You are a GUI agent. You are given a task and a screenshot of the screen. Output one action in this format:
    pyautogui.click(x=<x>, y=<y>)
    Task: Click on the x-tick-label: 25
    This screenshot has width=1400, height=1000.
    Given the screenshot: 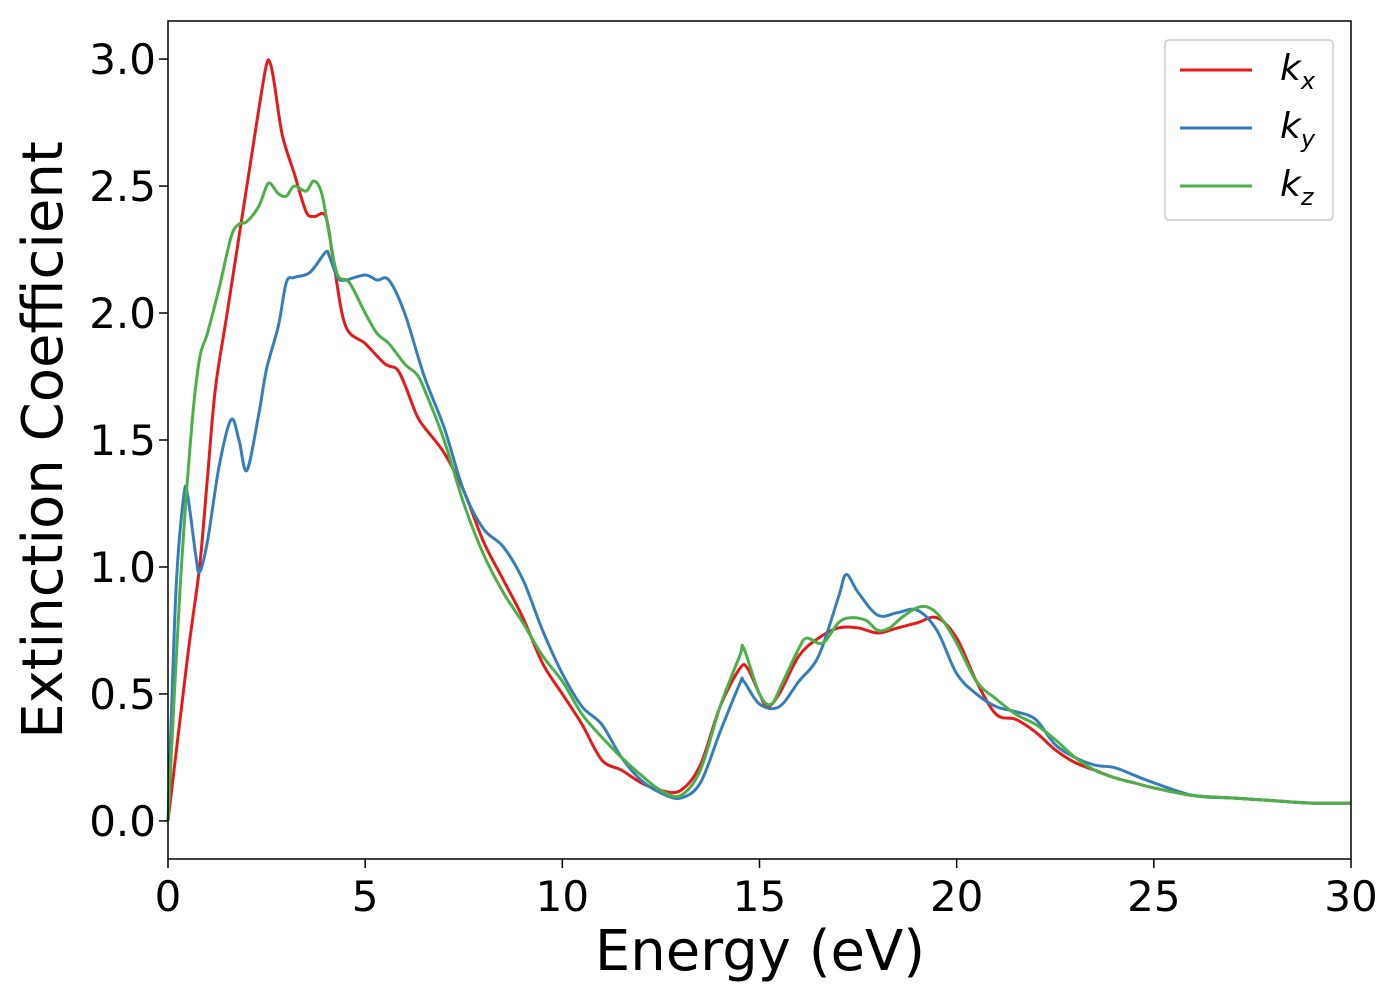 What is the action you would take?
    pyautogui.click(x=1153, y=896)
    